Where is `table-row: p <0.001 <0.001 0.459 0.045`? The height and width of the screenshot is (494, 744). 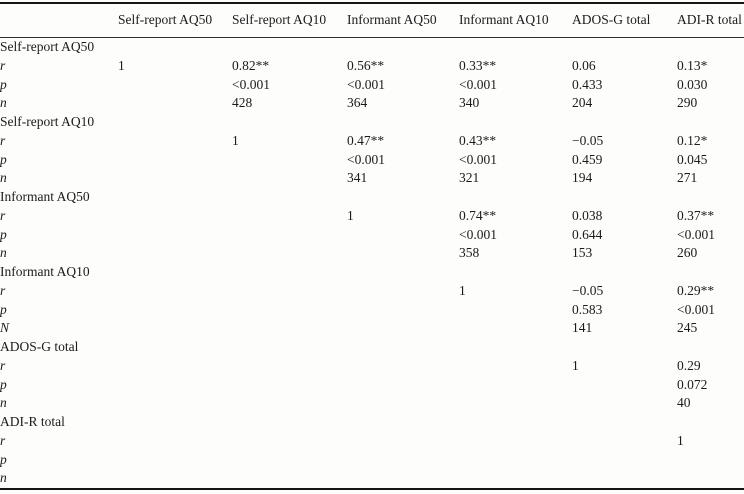
table-row: p <0.001 <0.001 0.459 0.045 is located at coordinates (372, 160).